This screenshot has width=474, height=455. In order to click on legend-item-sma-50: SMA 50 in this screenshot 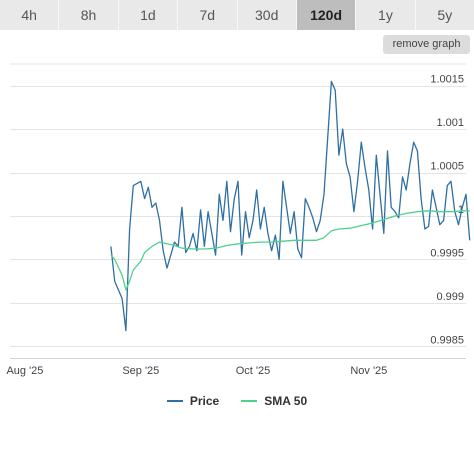, I will do `click(274, 401)`.